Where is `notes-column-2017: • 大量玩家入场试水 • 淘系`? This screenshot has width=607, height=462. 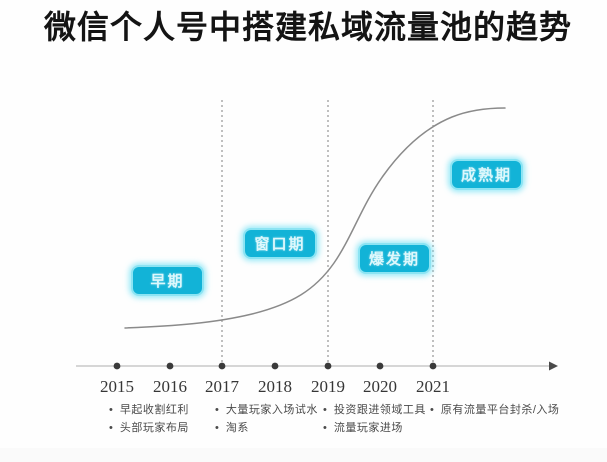
notes-column-2017: • 大量玩家入场试水 • 淘系 is located at coordinates (266, 419).